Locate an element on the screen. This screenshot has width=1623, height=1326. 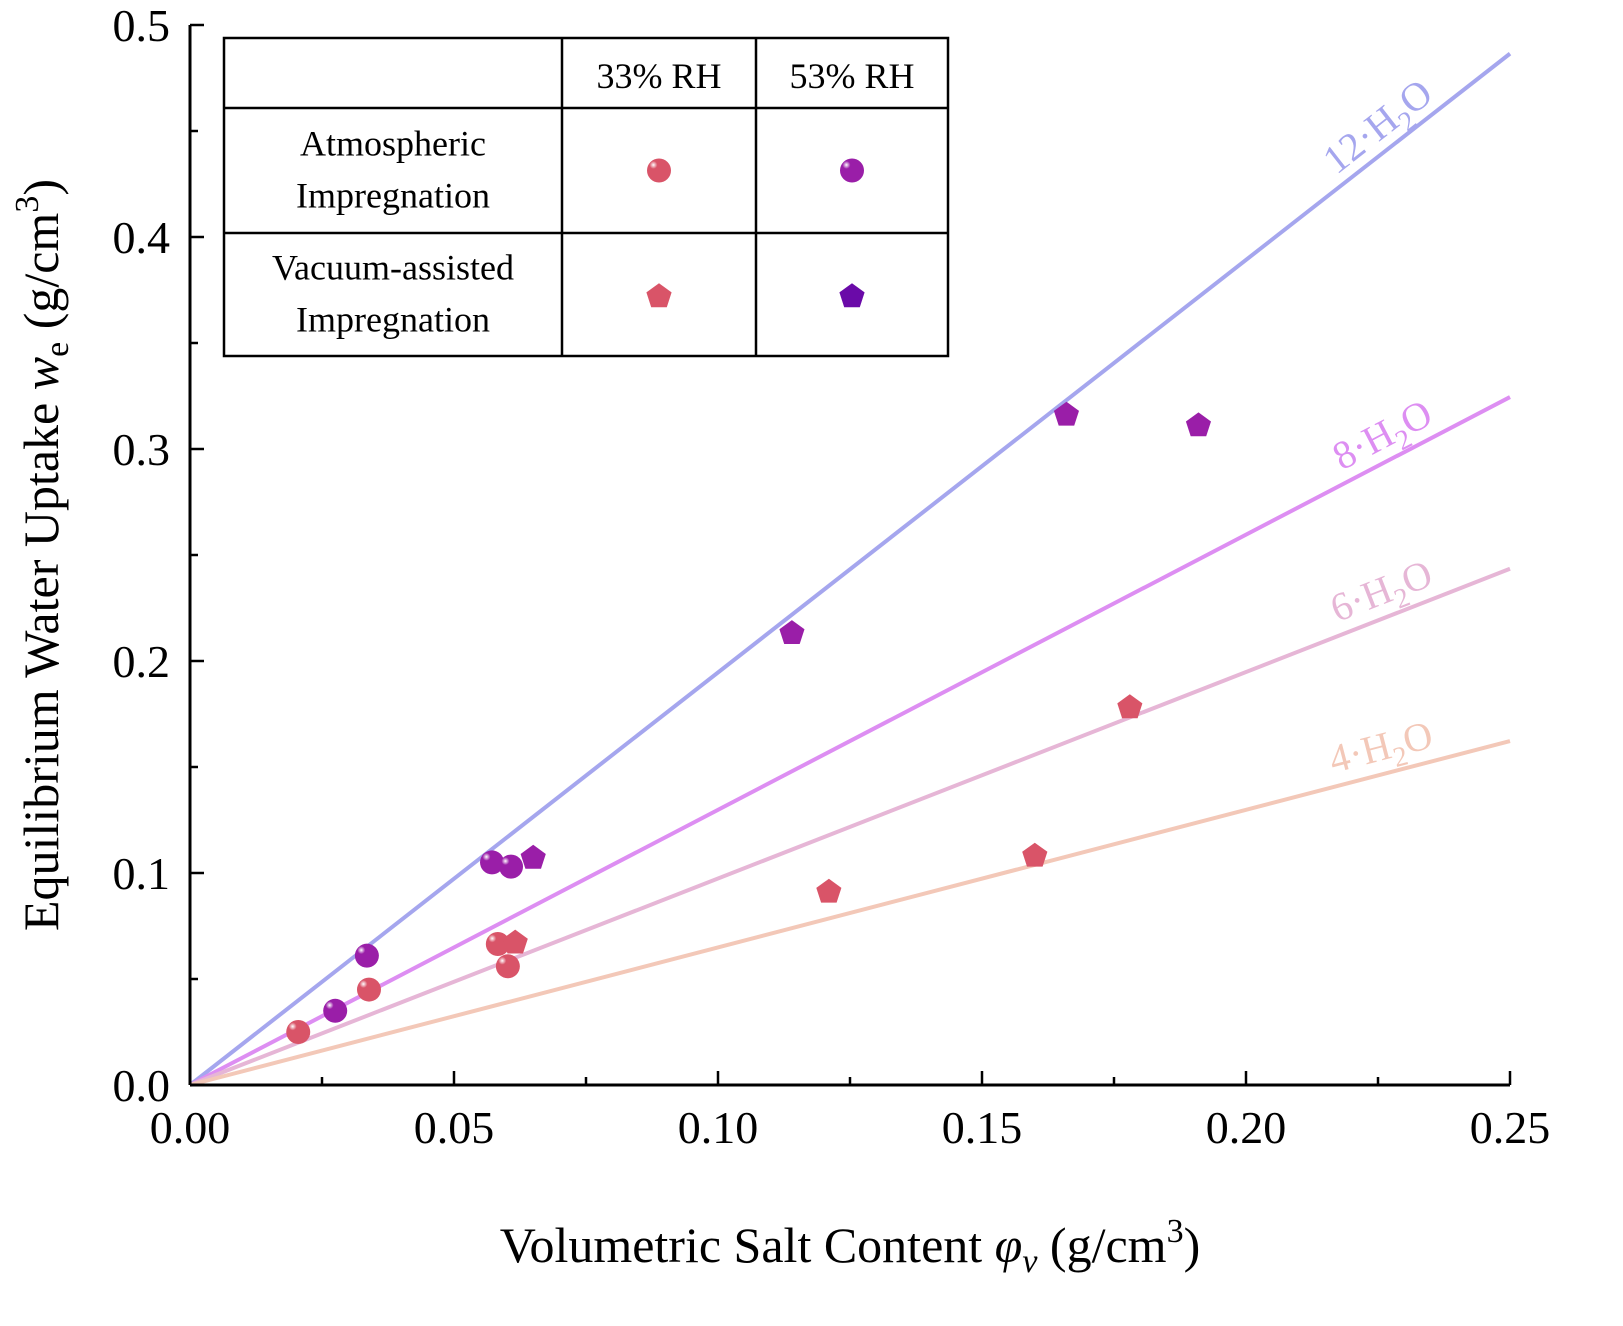
x-tick-label: 0.05 is located at coordinates (454, 1127).